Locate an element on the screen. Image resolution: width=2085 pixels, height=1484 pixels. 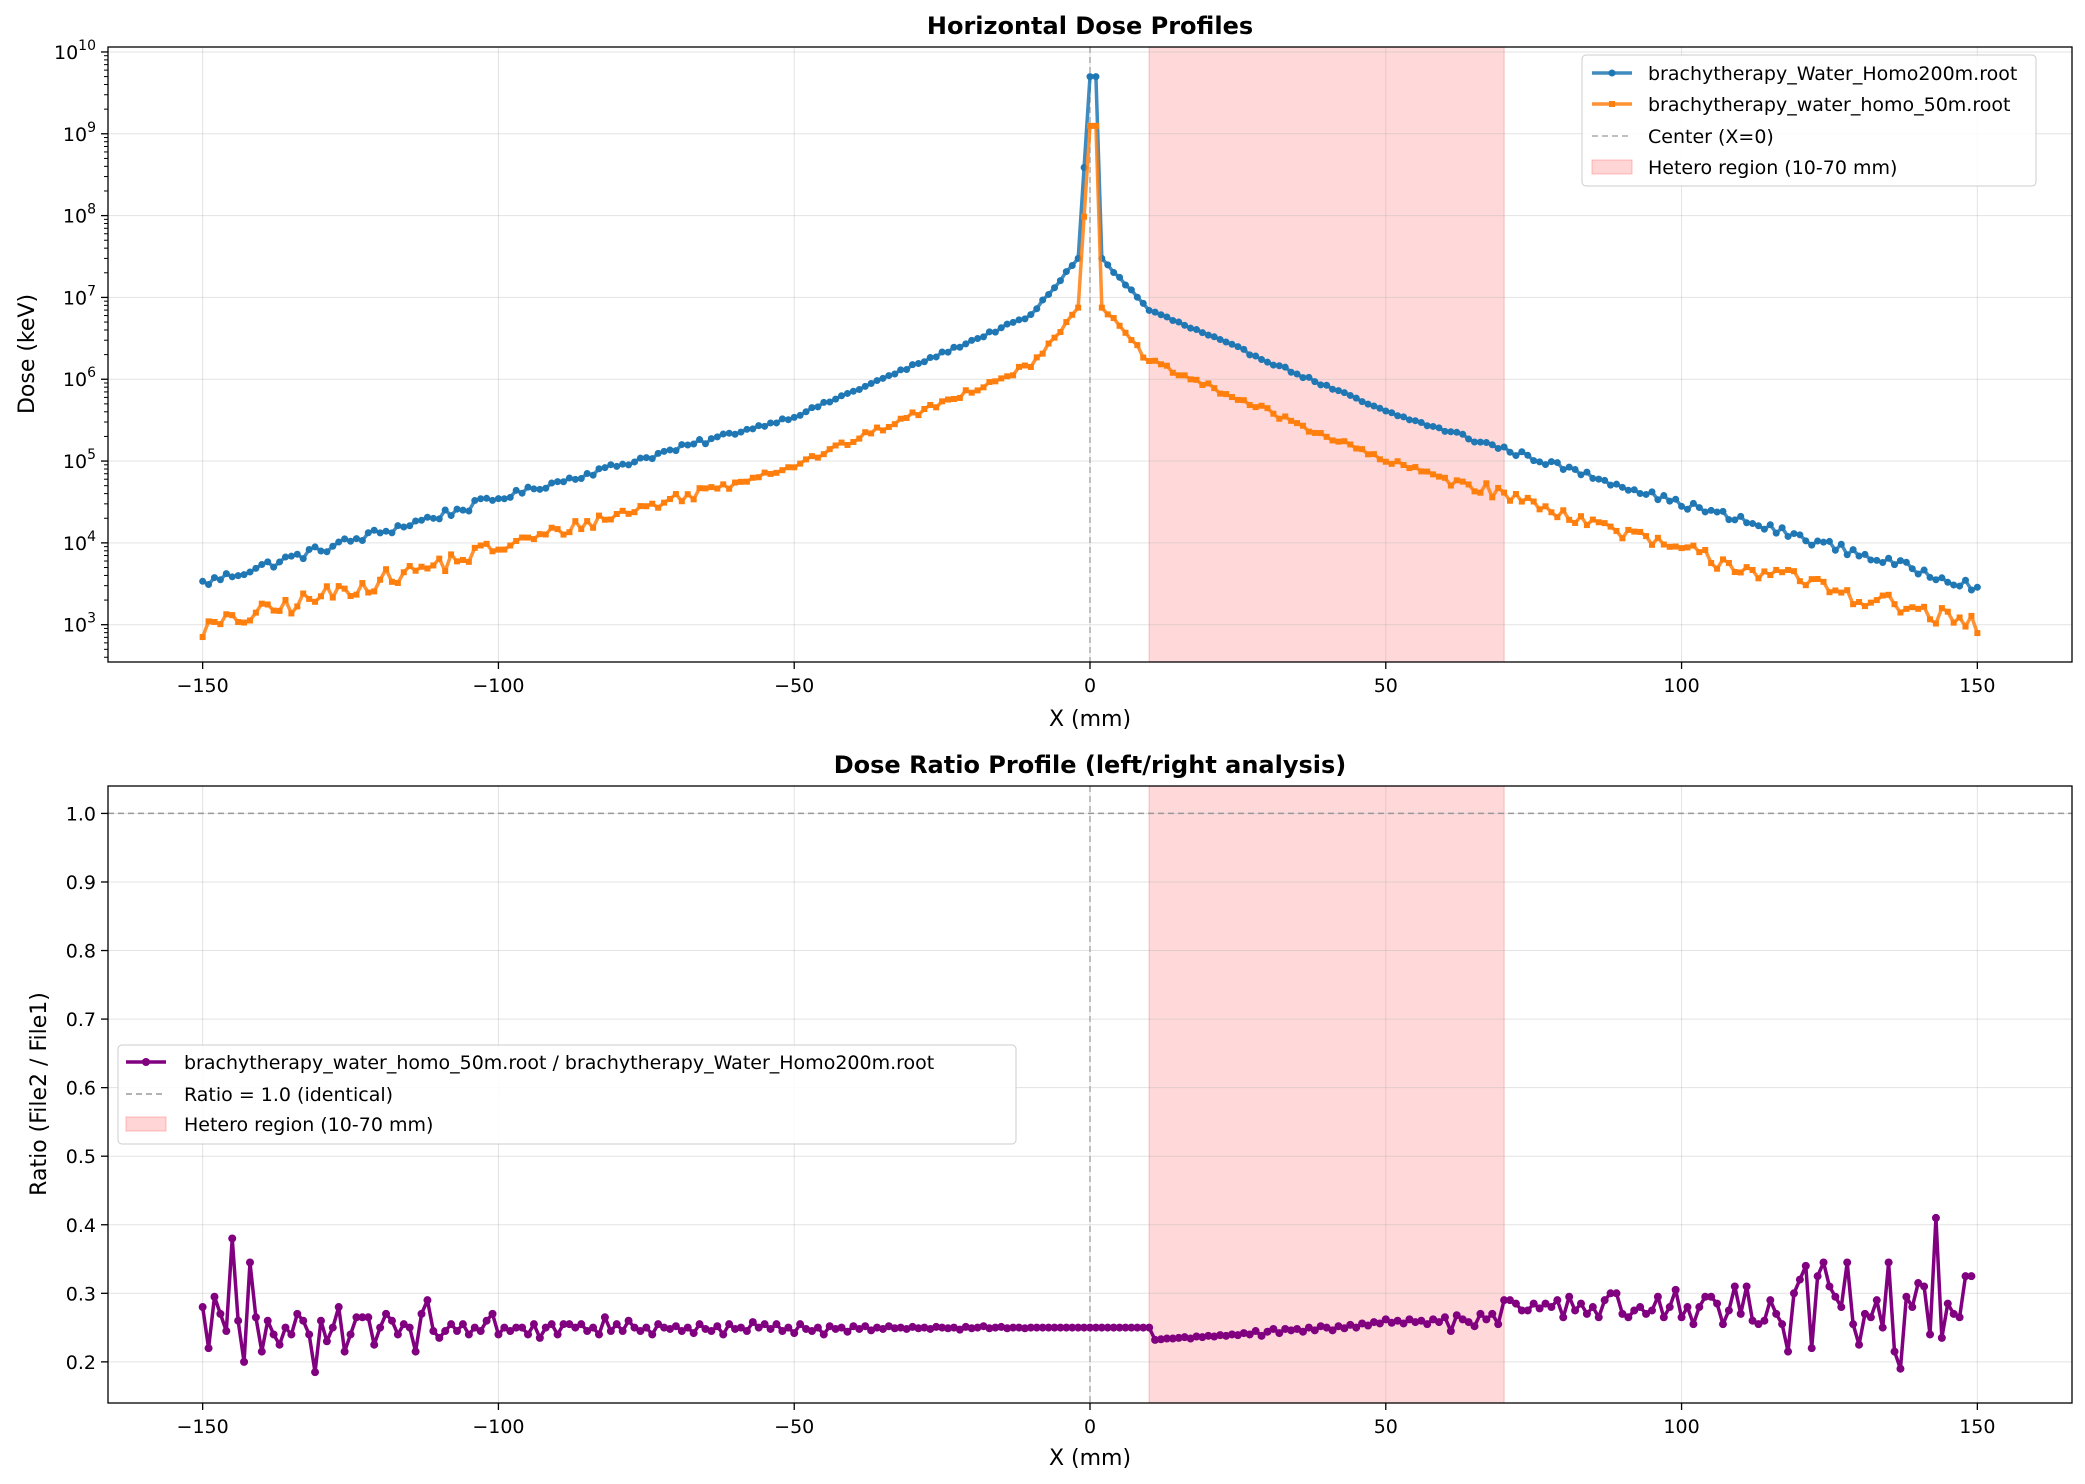
y-tick-label: 103 is located at coordinates (79, 624).